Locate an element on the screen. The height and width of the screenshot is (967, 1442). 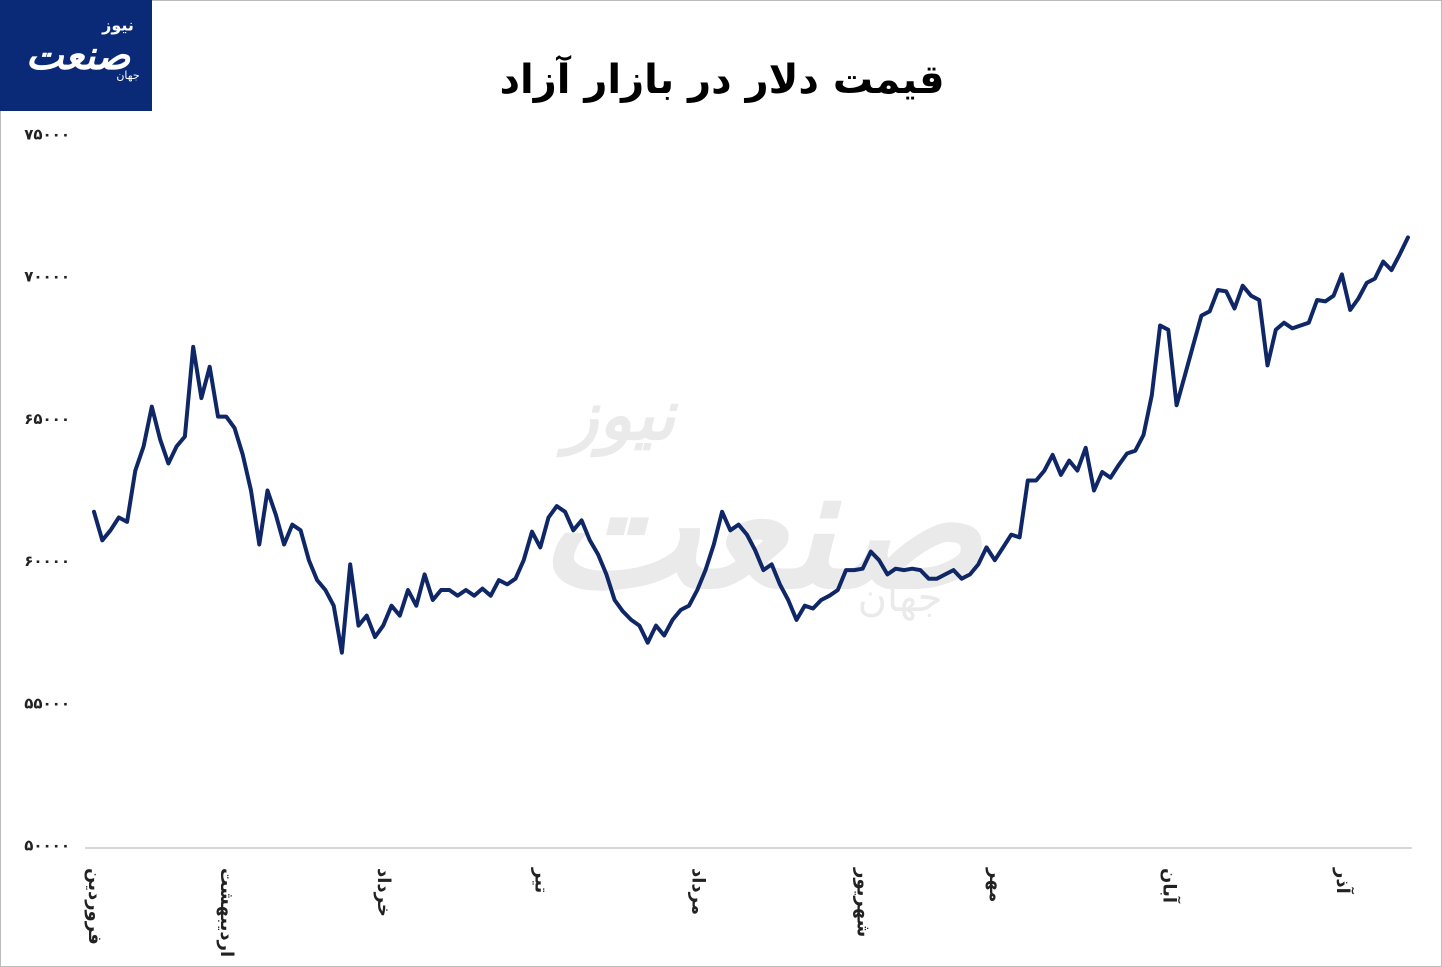
x-tick-label: آبان is located at coordinates (1169, 886).